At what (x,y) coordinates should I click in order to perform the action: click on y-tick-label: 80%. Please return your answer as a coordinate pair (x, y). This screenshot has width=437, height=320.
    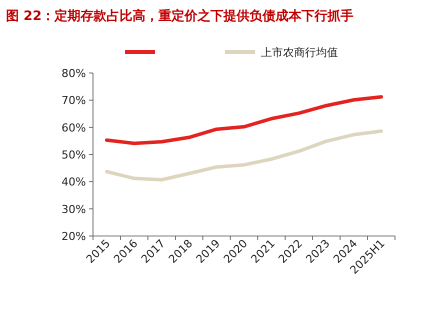
    Looking at the image, I should click on (74, 73).